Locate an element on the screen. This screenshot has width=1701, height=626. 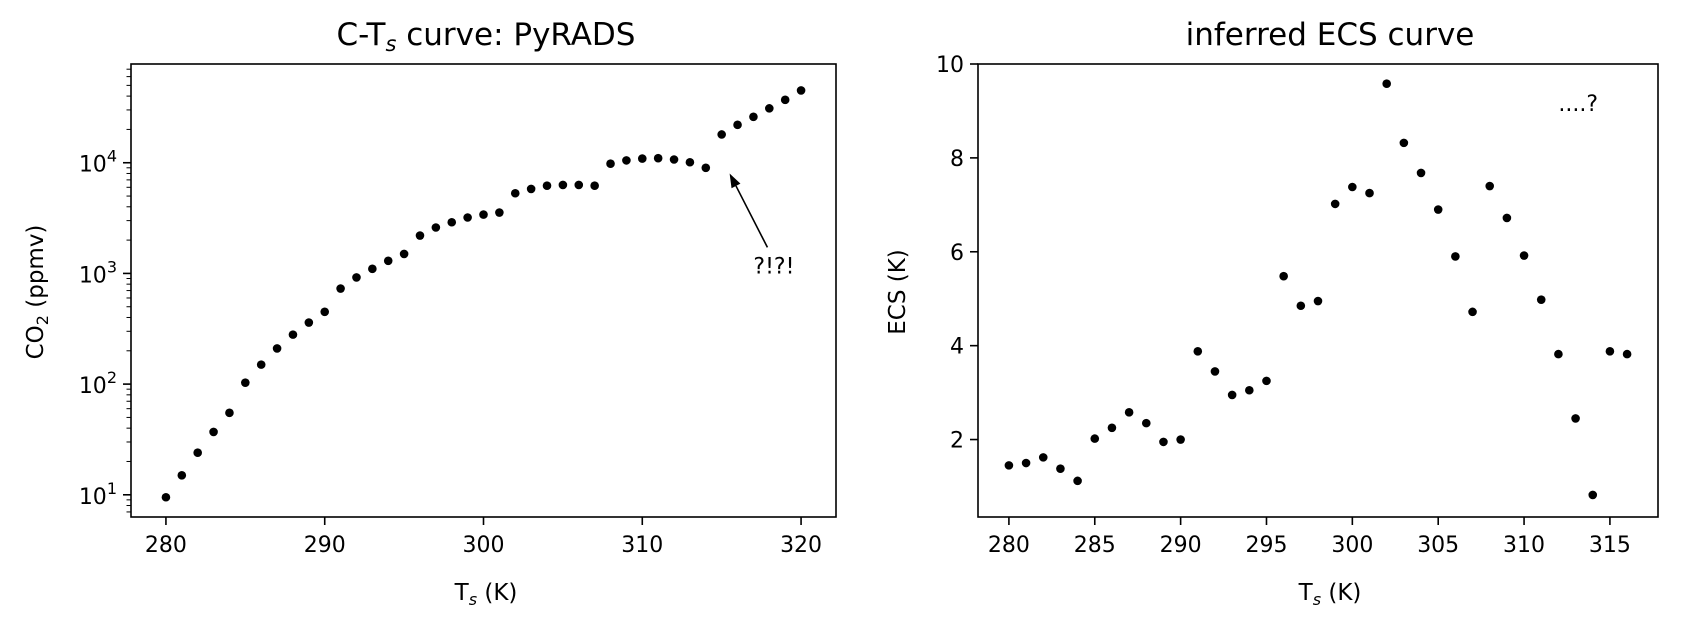
y-tick-label: 10¹ is located at coordinates (98, 494).